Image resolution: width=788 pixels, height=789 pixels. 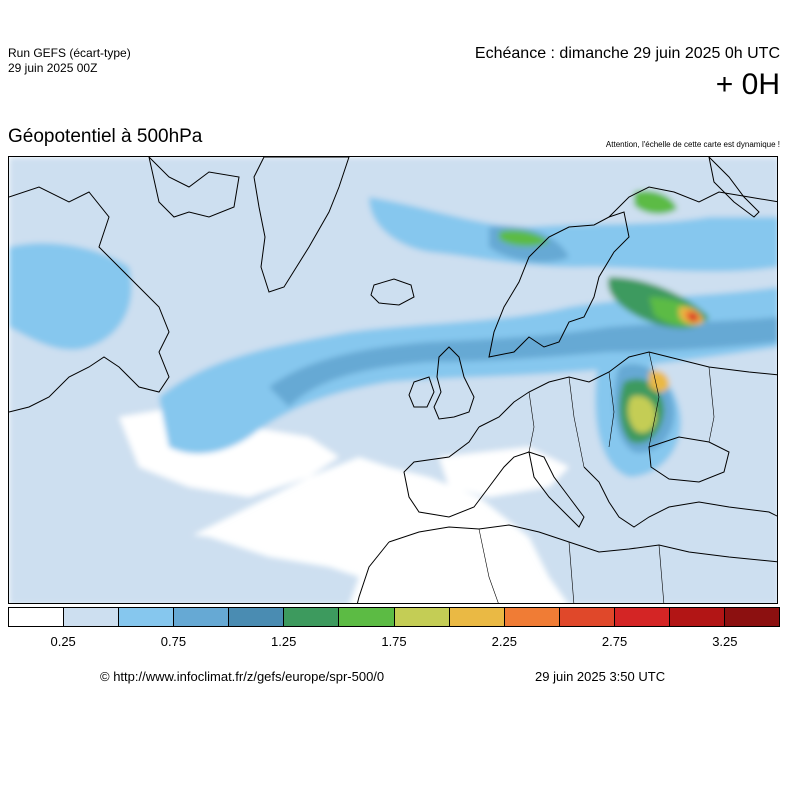 What do you see at coordinates (194, 187) in the screenshot?
I see `coast-canada-archipelago` at bounding box center [194, 187].